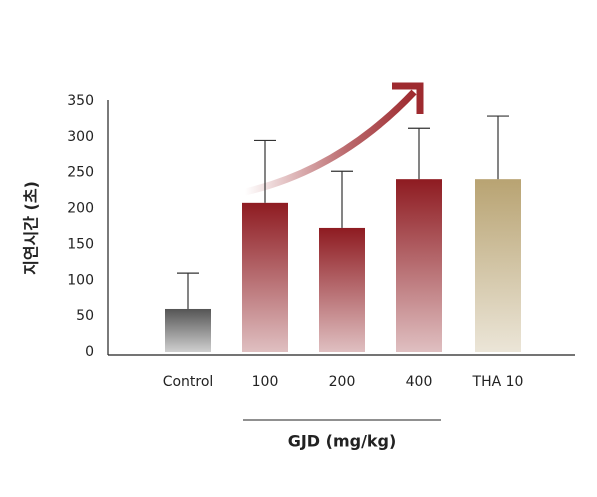 The width and height of the screenshot is (597, 497). I want to click on y-tick-label: 50, so click(85, 316).